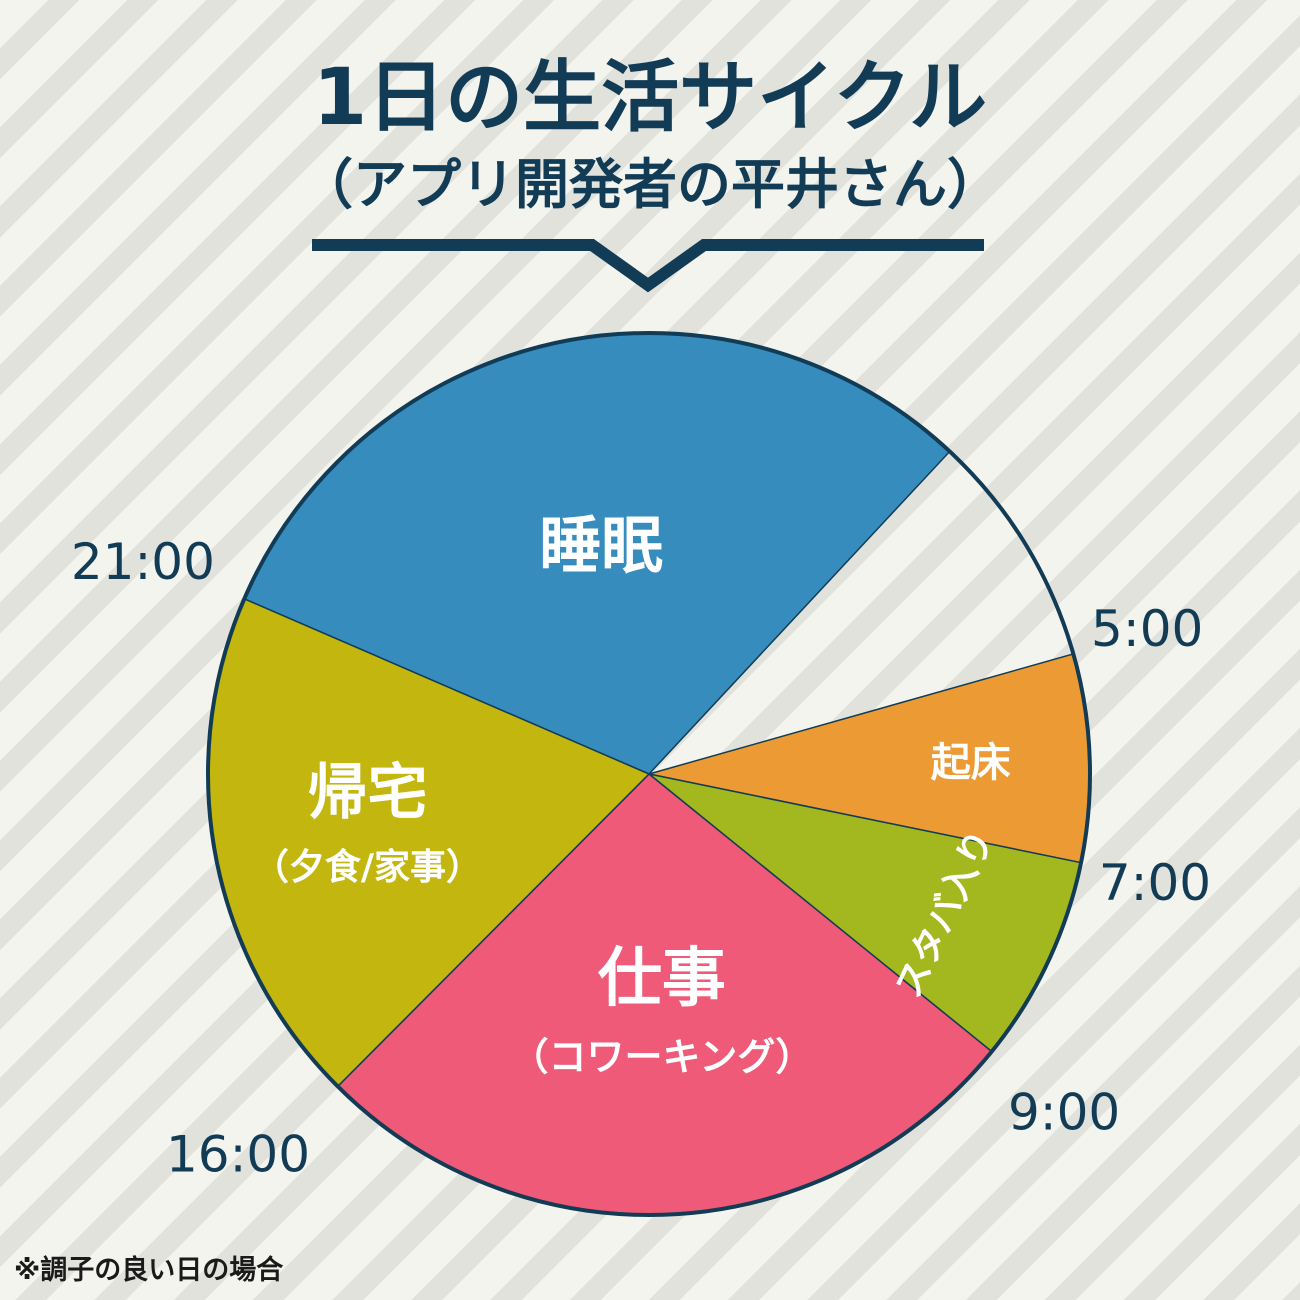  I want to click on slice-label-wakeup: 起床, so click(971, 763).